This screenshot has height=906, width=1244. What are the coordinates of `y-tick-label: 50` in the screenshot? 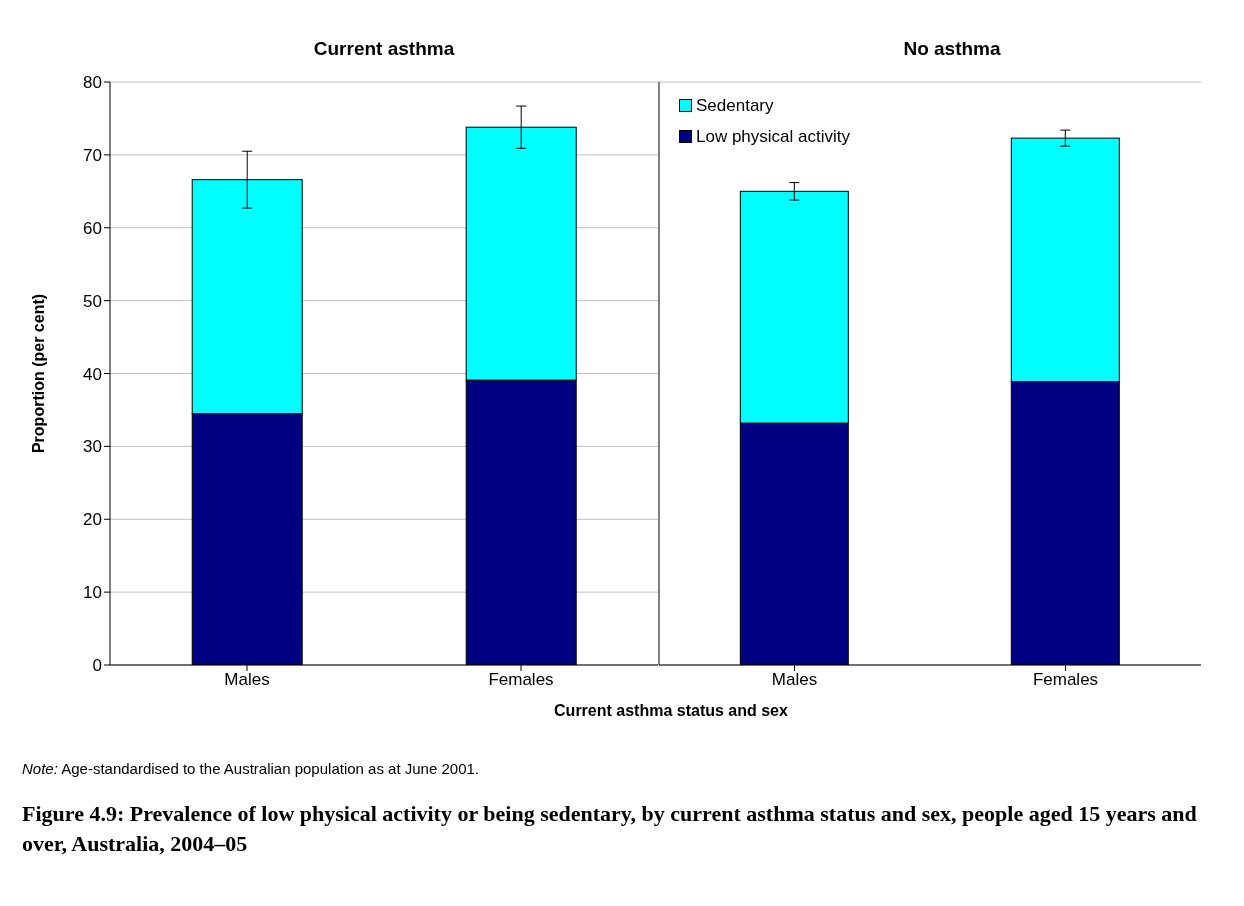 It's located at (92, 301).